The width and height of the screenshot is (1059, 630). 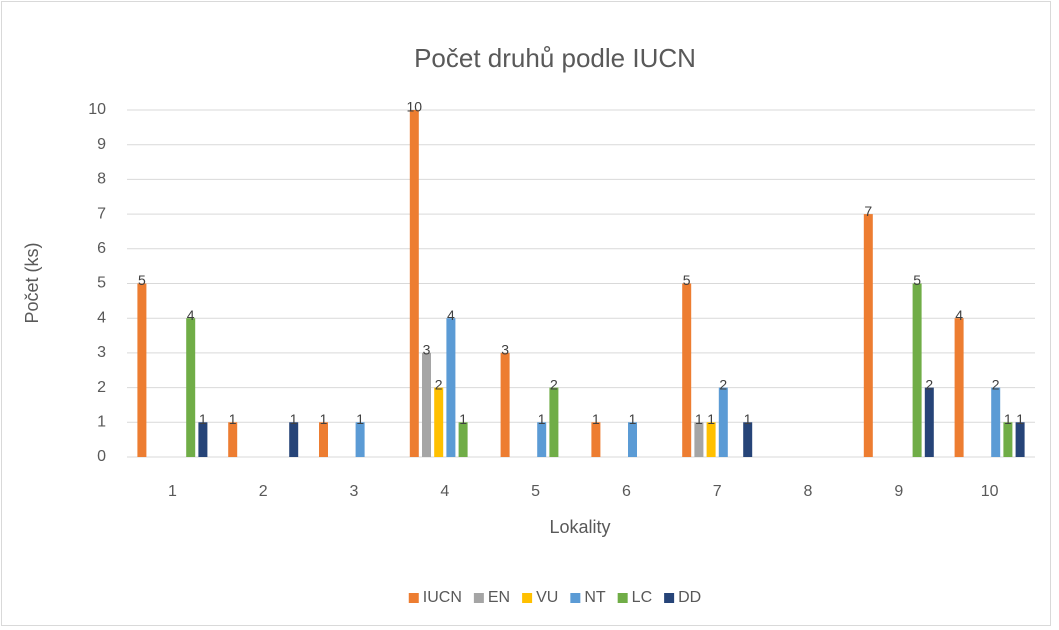 I want to click on legend-label: IUCN, so click(x=442, y=597).